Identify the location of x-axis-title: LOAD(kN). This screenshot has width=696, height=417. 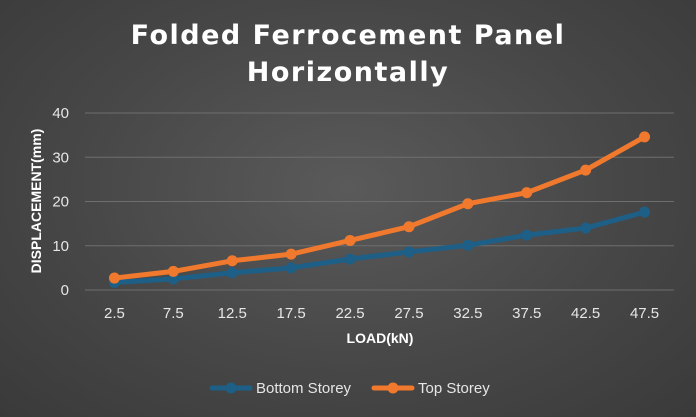
(380, 338).